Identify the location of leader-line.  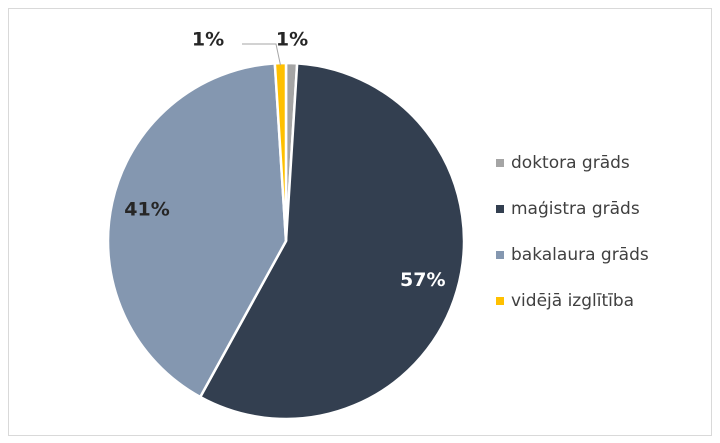
(261, 54).